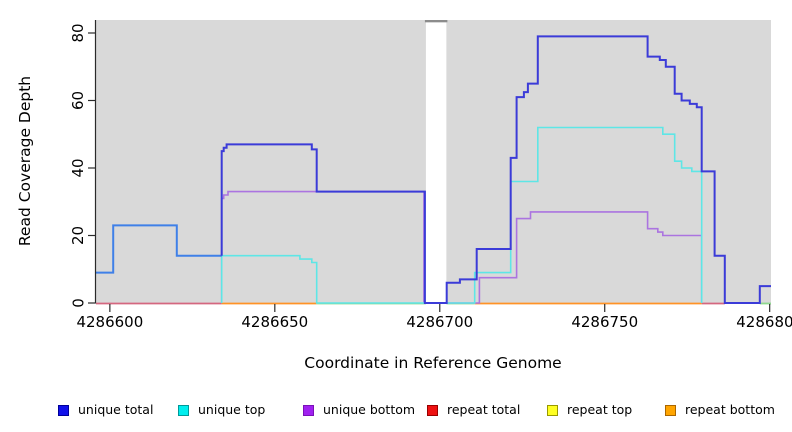  What do you see at coordinates (369, 409) in the screenshot?
I see `legend-label: unique bottom` at bounding box center [369, 409].